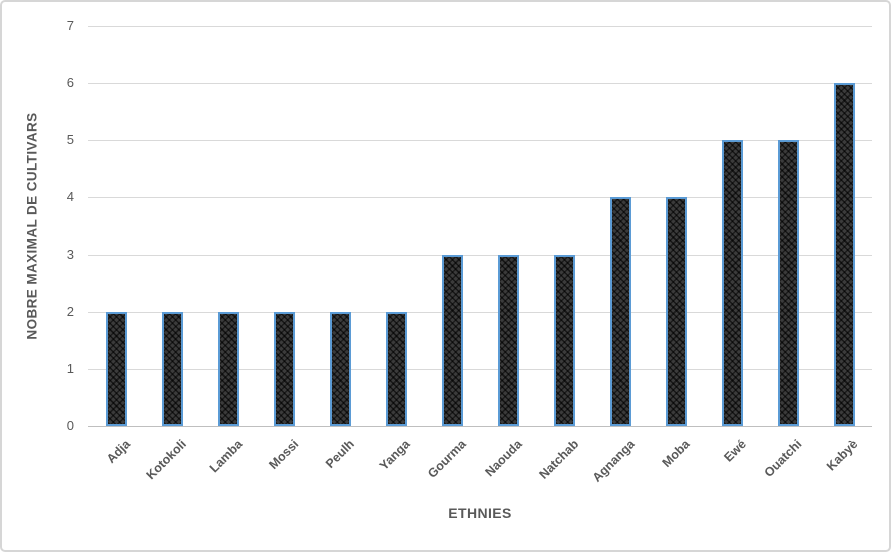 The image size is (891, 552). What do you see at coordinates (70, 25) in the screenshot?
I see `y-tick-label: 7` at bounding box center [70, 25].